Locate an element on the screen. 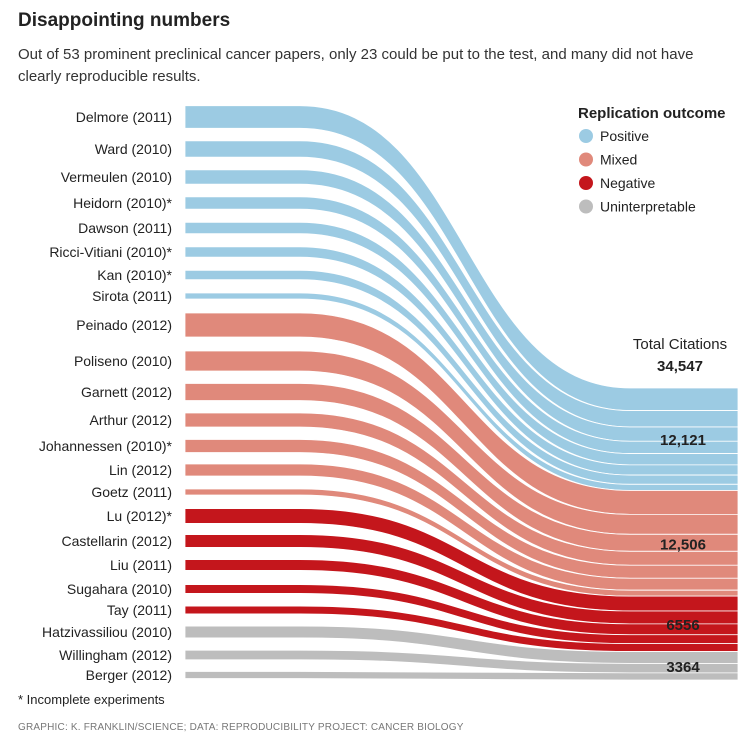 The image size is (738, 738). paper-label: Dawson (2011) is located at coordinates (125, 228).